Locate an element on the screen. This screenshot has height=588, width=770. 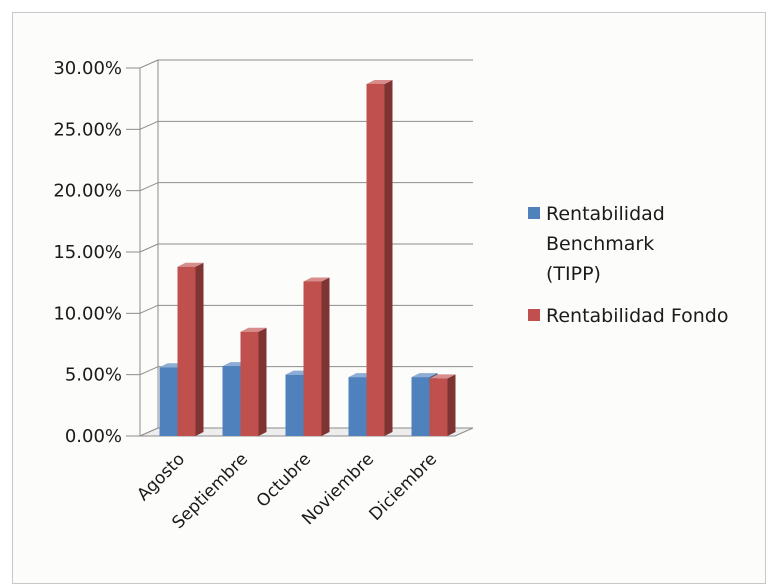
y-tick-label: 15.00% is located at coordinates (87, 252).